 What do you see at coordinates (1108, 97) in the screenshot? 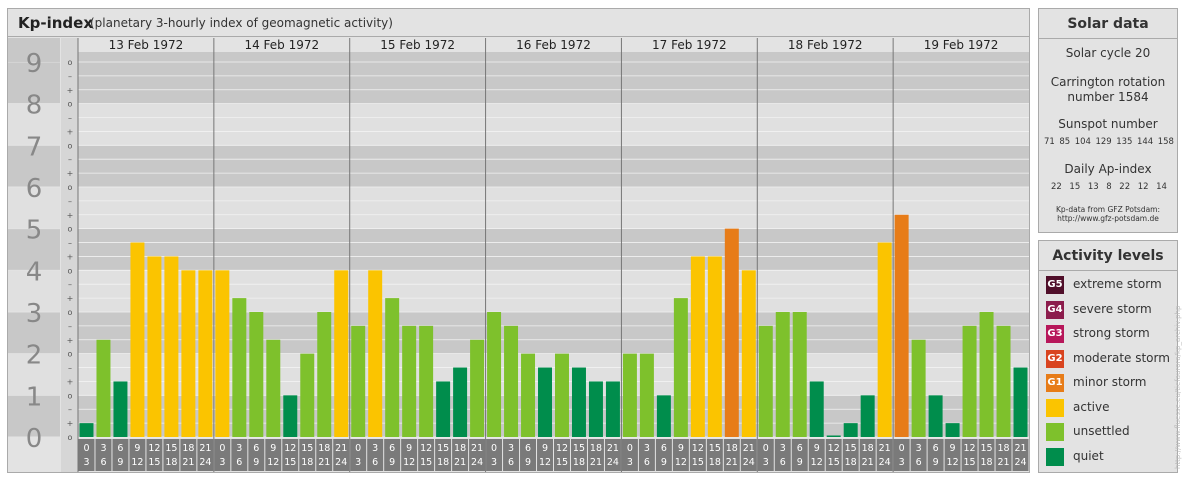
I see `carrington-rotation-number: number 1584` at bounding box center [1108, 97].